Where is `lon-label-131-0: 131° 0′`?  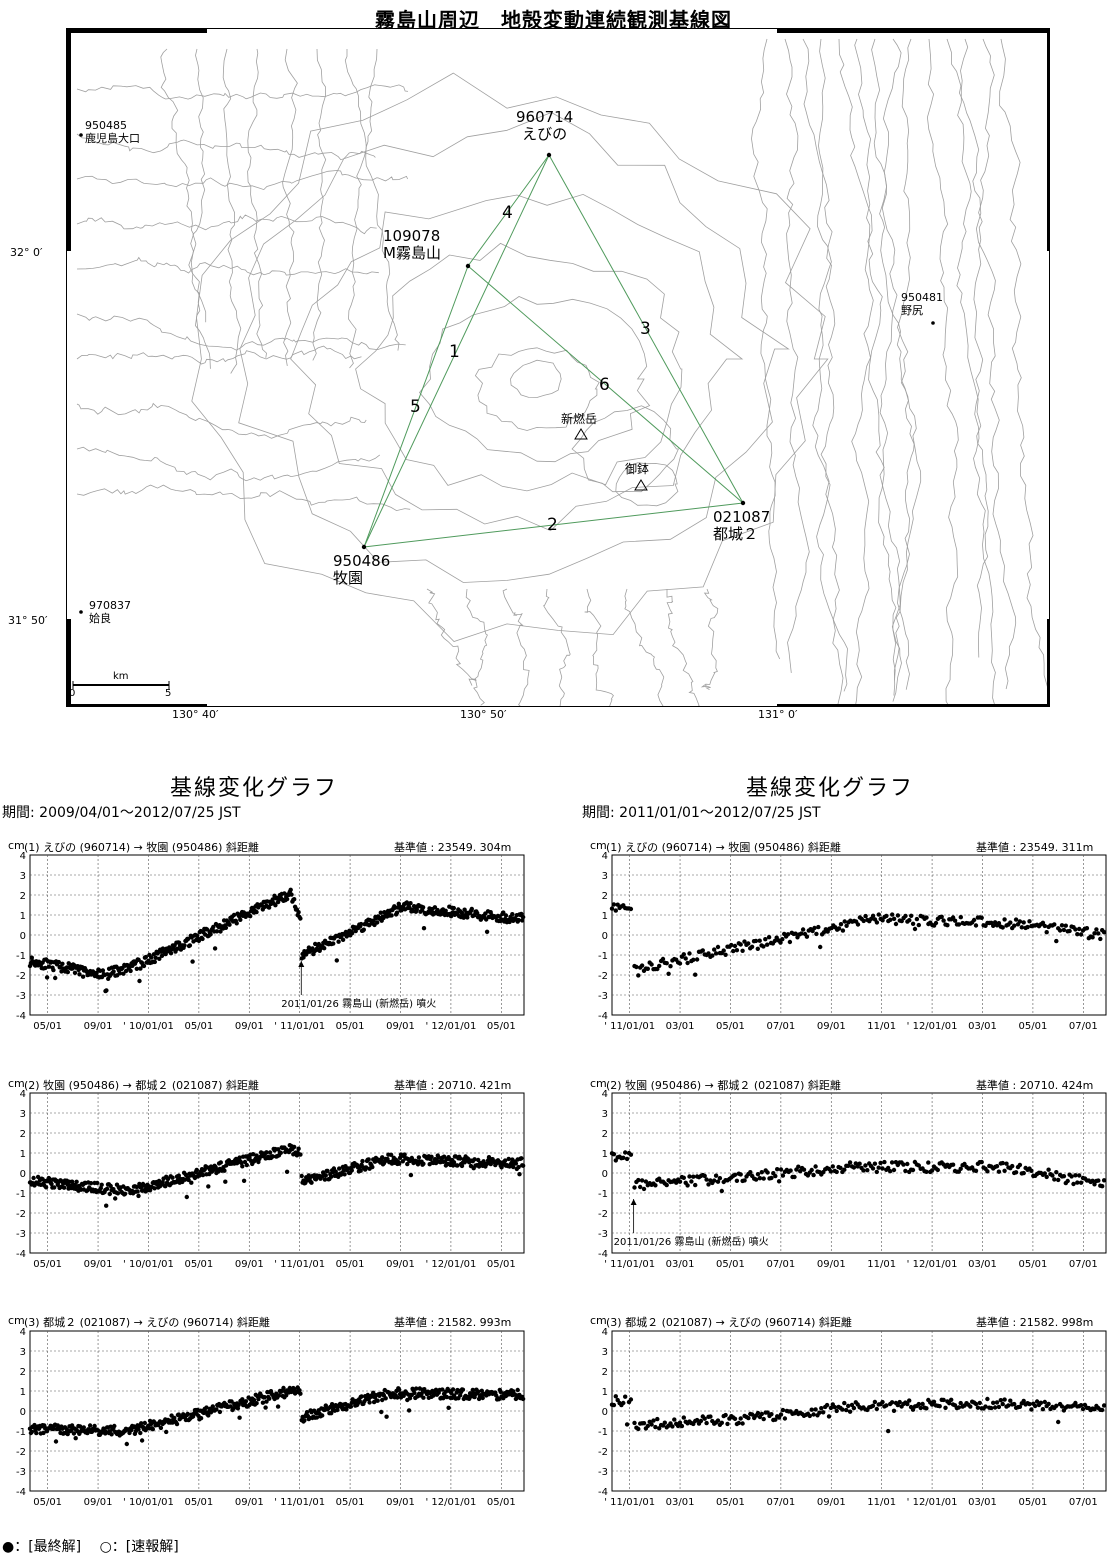 lon-label-131-0: 131° 0′ is located at coordinates (778, 714).